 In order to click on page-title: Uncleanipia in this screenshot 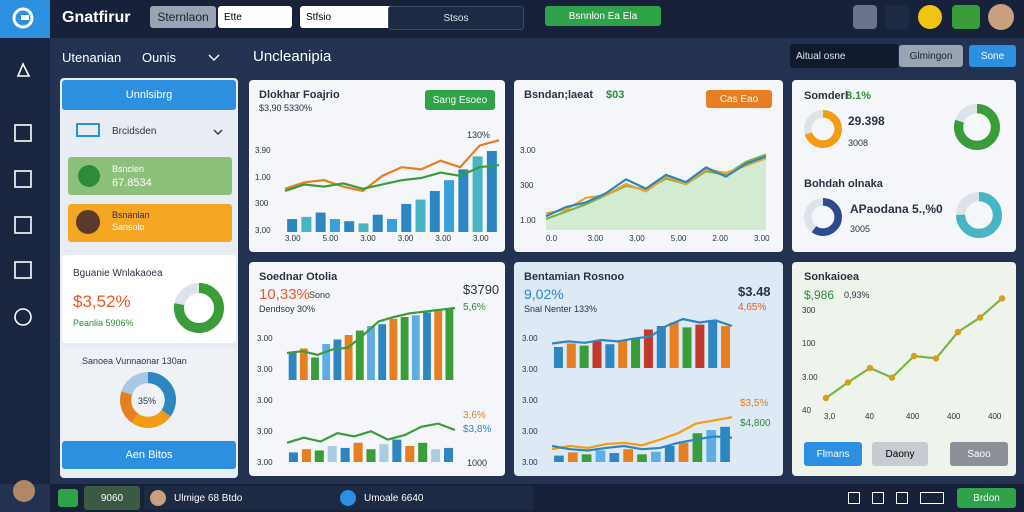, I will do `click(292, 56)`.